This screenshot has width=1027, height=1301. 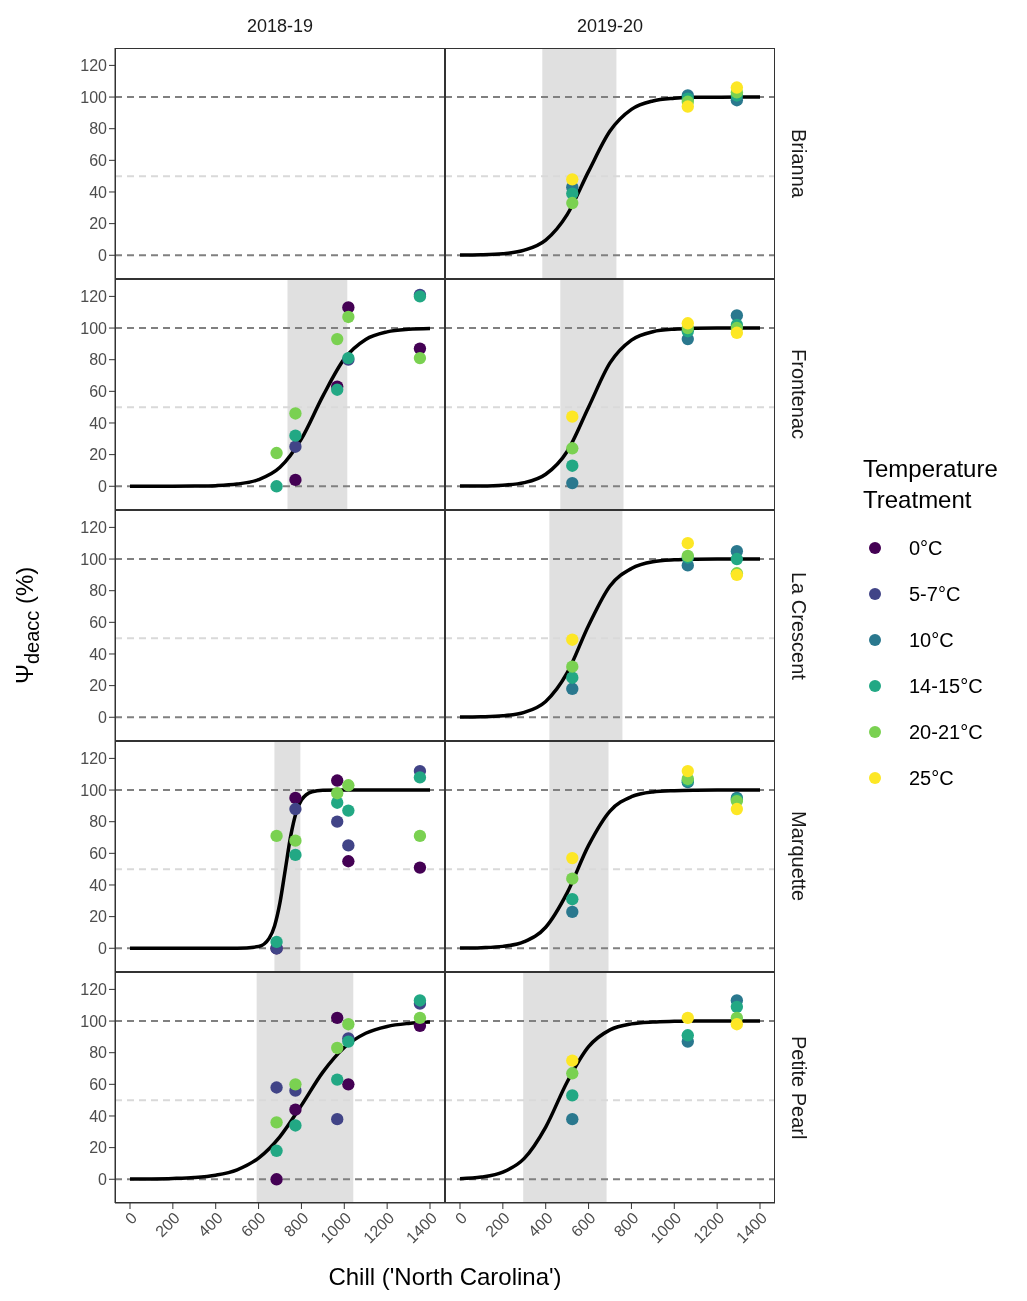 What do you see at coordinates (798, 394) in the screenshot?
I see `y2-axis-title: Frontenac` at bounding box center [798, 394].